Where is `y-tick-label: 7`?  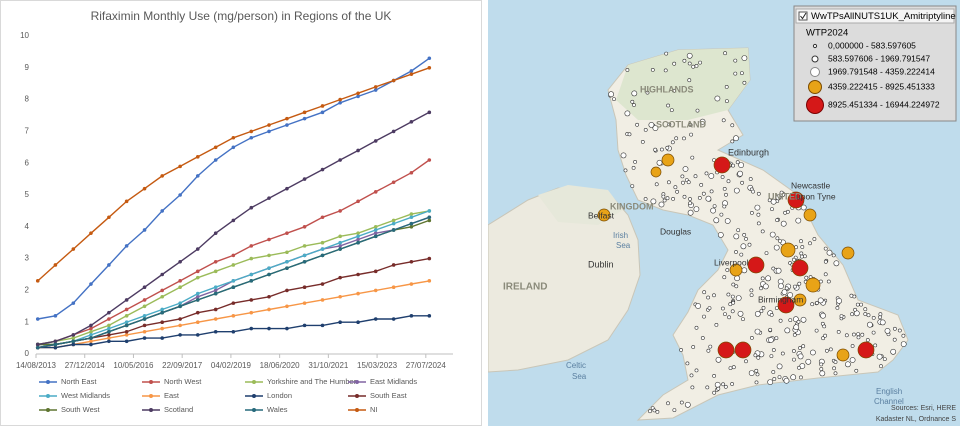 y-tick-label: 7 is located at coordinates (27, 131).